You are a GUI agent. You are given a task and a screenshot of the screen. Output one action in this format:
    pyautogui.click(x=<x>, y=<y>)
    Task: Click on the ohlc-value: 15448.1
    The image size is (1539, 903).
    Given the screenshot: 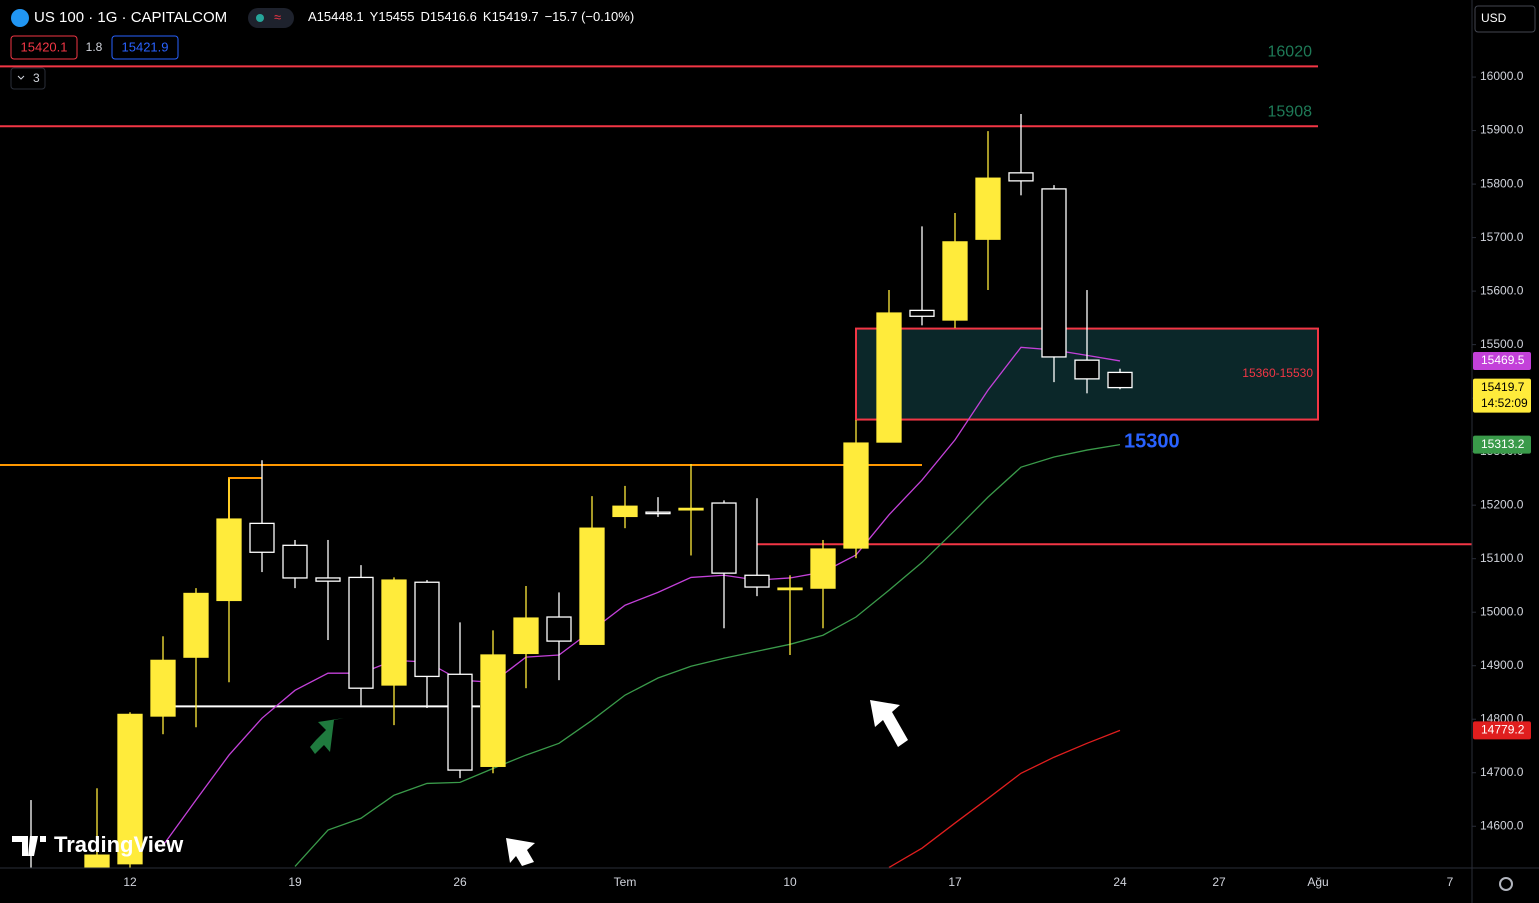 What is the action you would take?
    pyautogui.click(x=340, y=16)
    